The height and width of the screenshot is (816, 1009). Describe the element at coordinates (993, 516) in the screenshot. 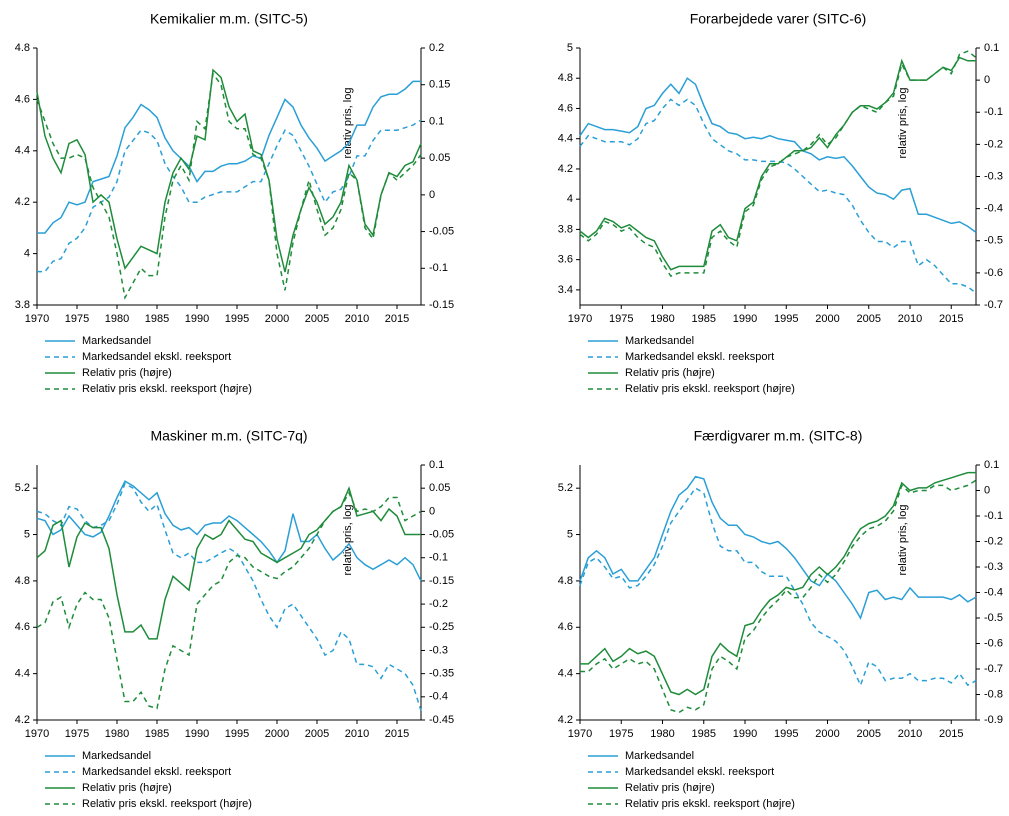

I see `y2-tick-label: -0.1` at that location.